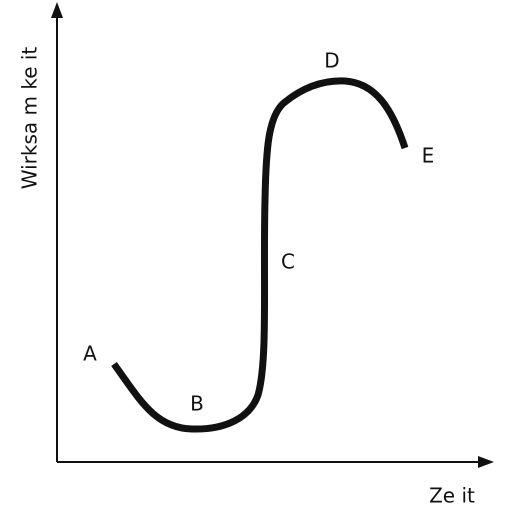 The height and width of the screenshot is (512, 512). What do you see at coordinates (428, 156) in the screenshot?
I see `point-label: E` at bounding box center [428, 156].